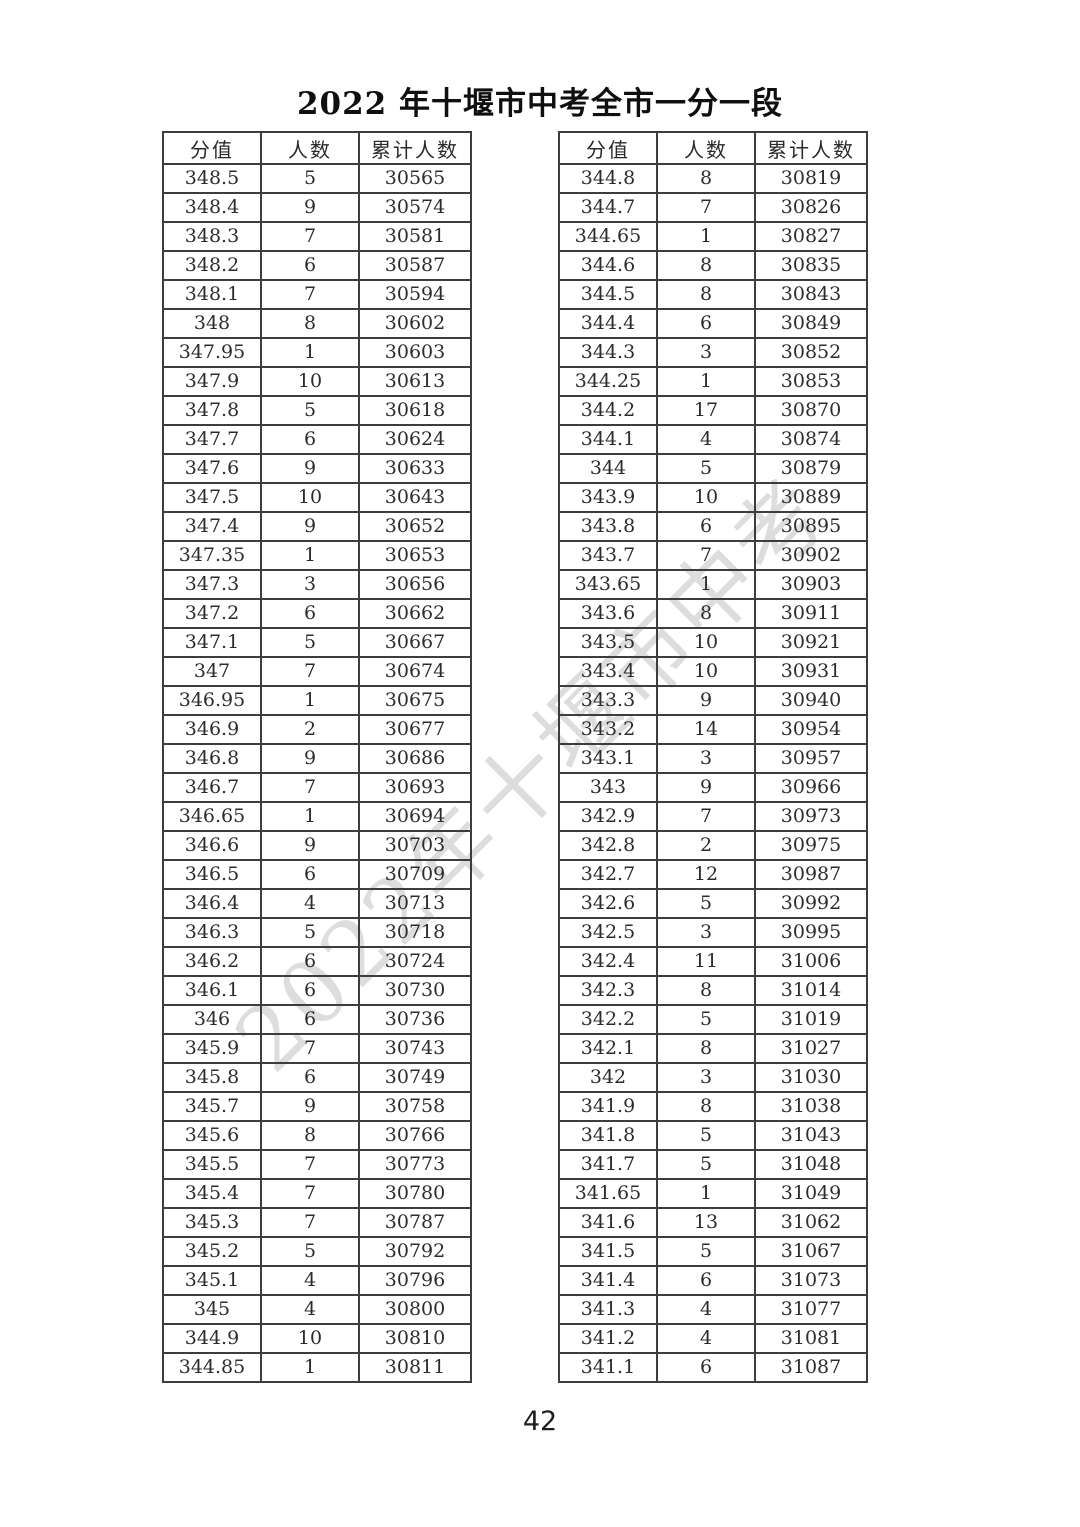  I want to click on table-row: 348 8 30602, so click(317, 323).